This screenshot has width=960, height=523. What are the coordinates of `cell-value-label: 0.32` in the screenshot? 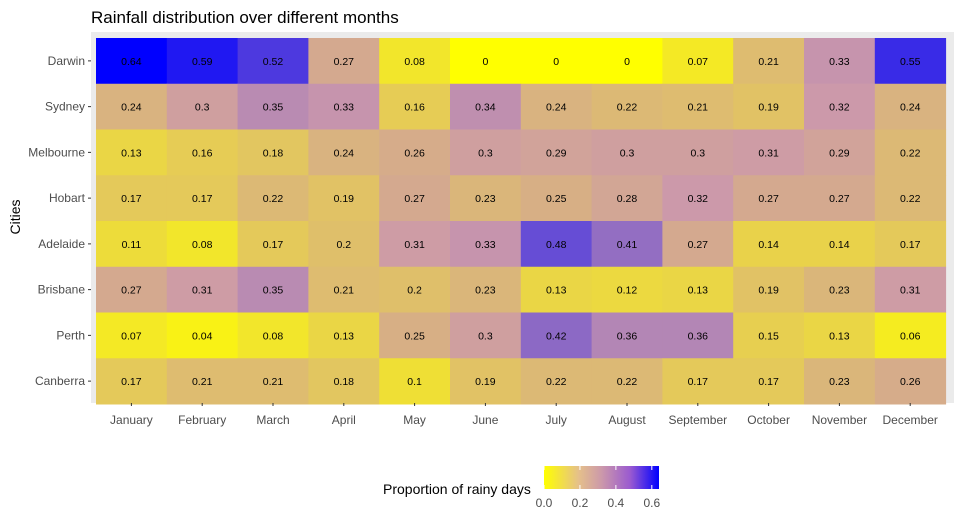 It's located at (839, 108).